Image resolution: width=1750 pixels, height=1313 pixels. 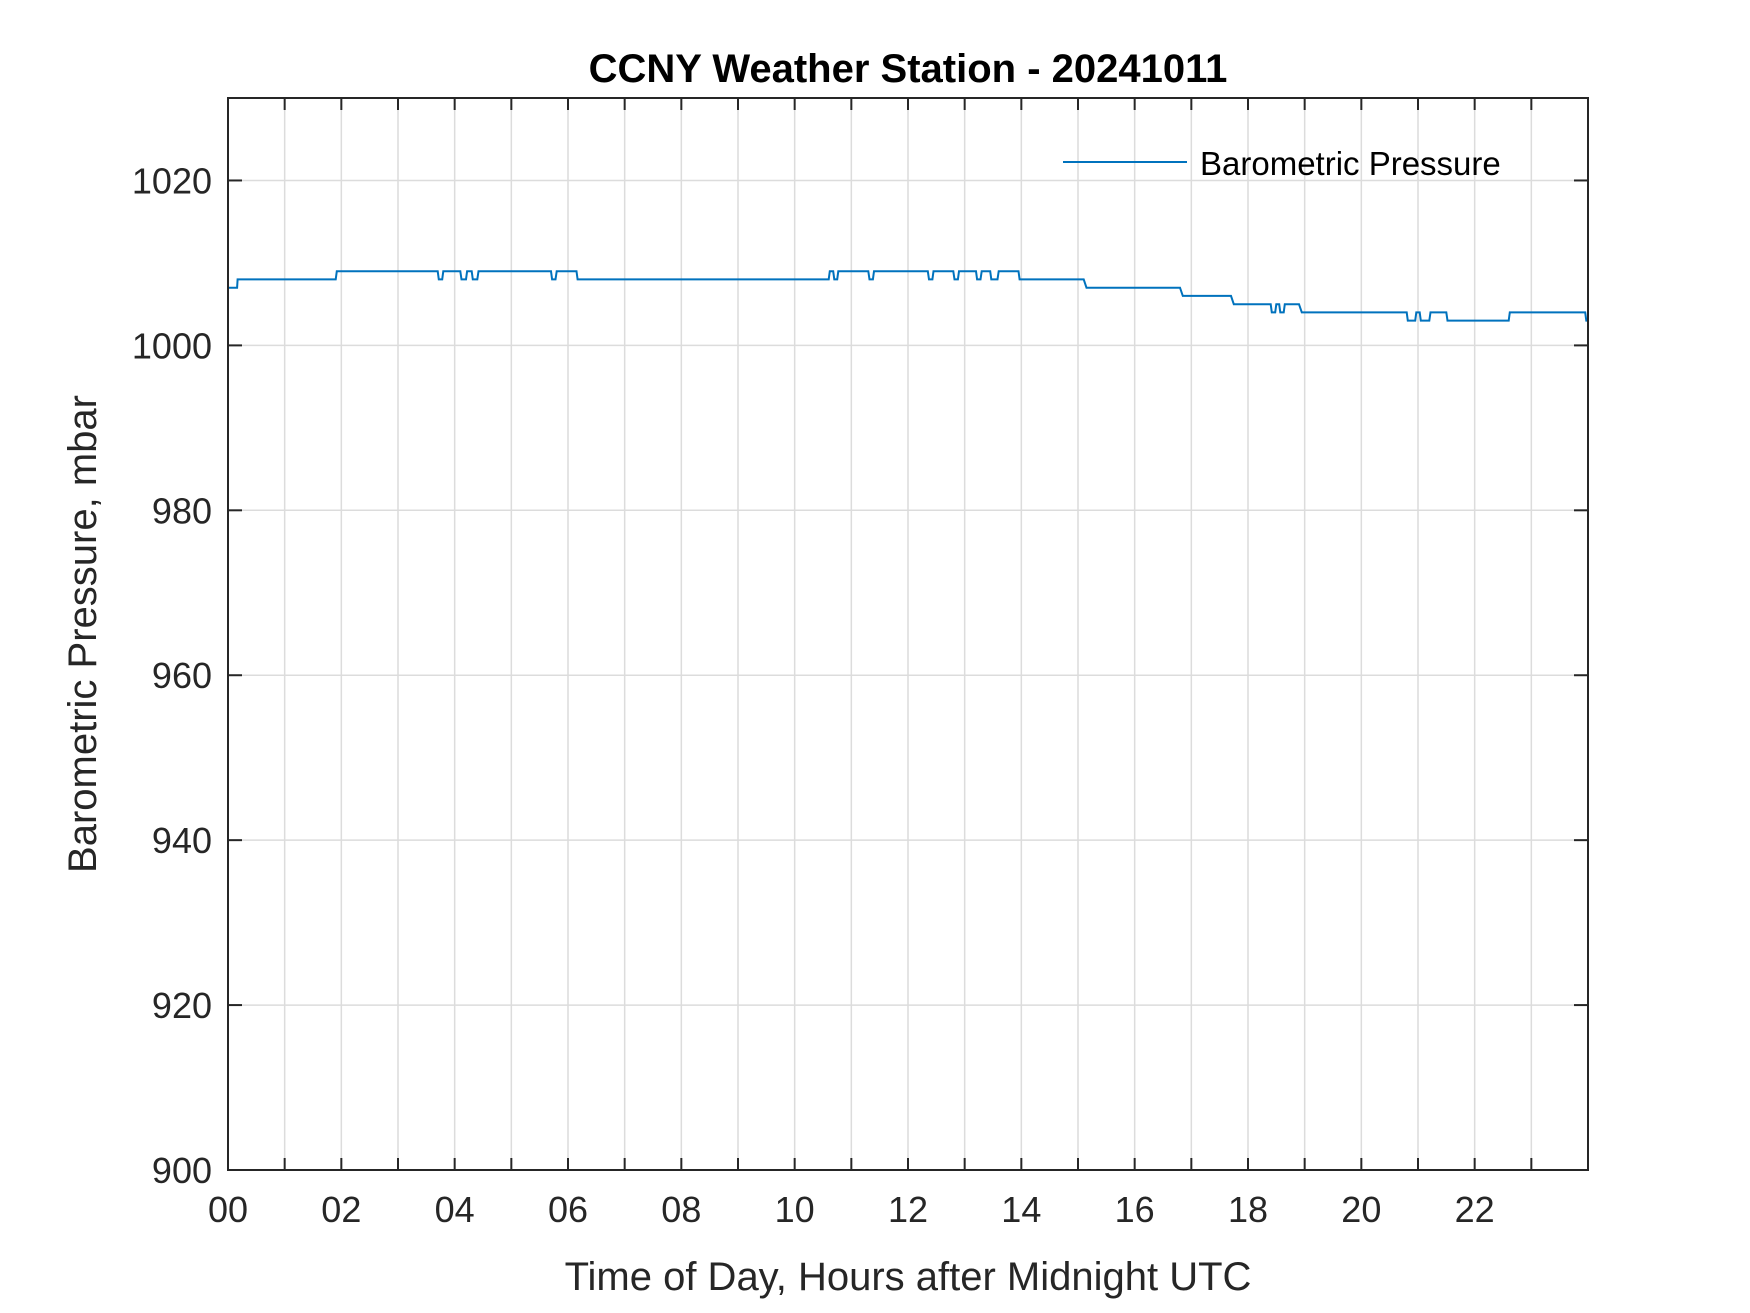 I want to click on series-line, so click(x=908, y=296).